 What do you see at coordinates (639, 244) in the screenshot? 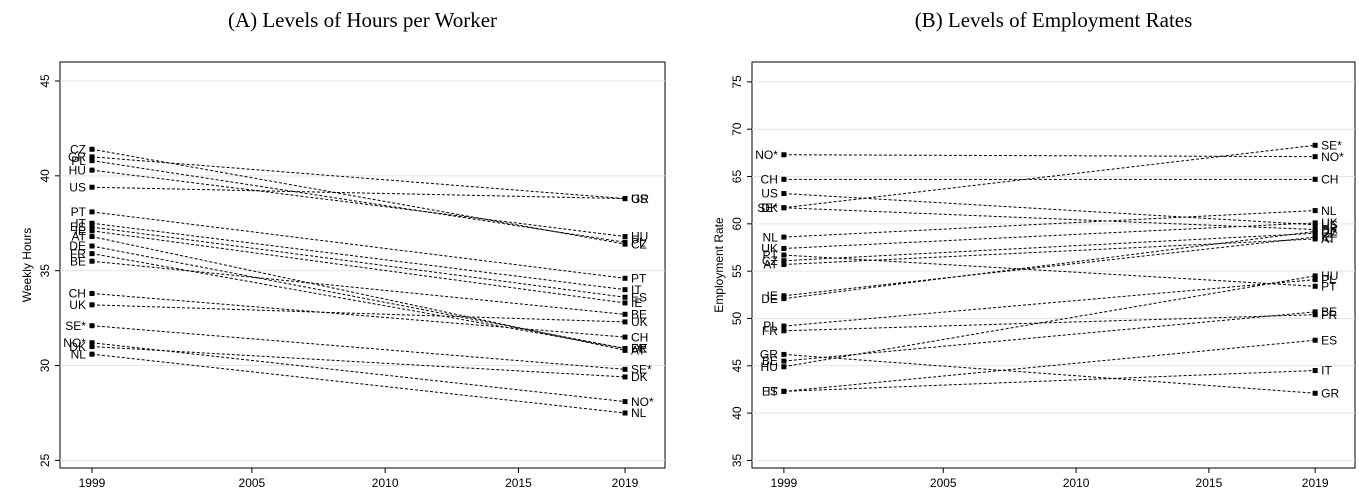
I see `point-label: CZ` at bounding box center [639, 244].